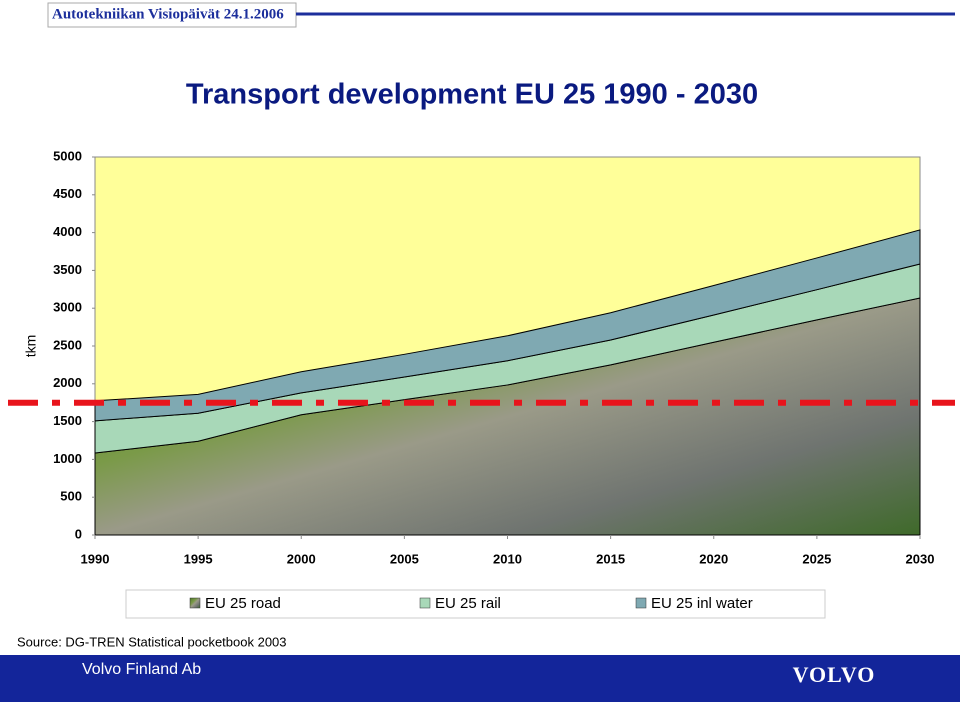 Image resolution: width=960 pixels, height=707 pixels. What do you see at coordinates (78, 533) in the screenshot?
I see `y-tick-label: 0` at bounding box center [78, 533].